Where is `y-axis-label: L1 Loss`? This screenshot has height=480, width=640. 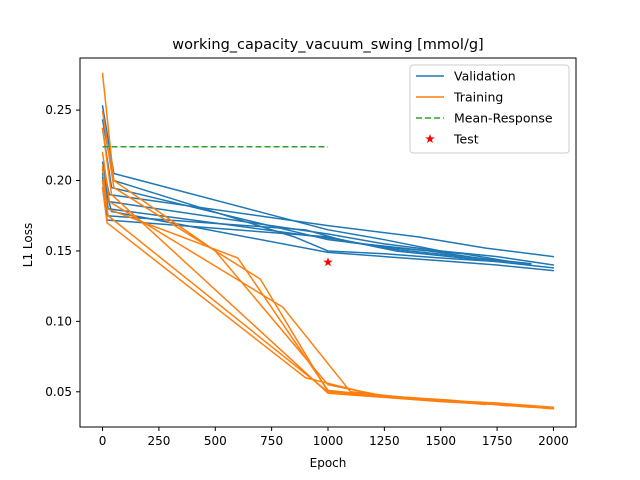 y-axis-label: L1 Loss is located at coordinates (28, 245).